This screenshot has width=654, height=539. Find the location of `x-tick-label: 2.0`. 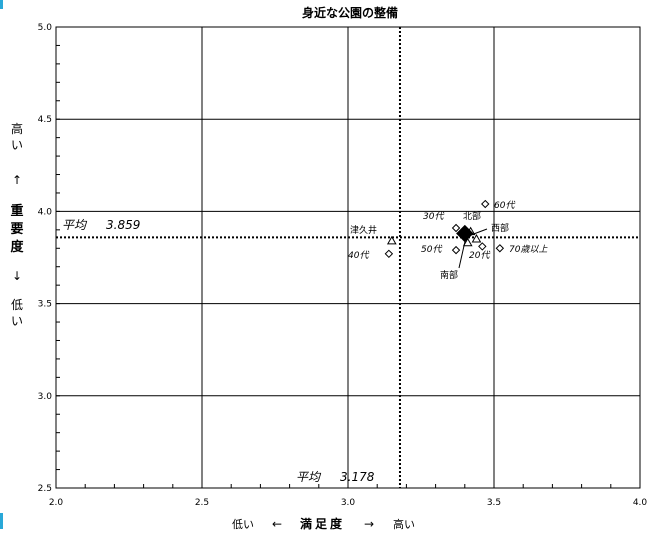

x-tick-label: 2.0 is located at coordinates (56, 503).